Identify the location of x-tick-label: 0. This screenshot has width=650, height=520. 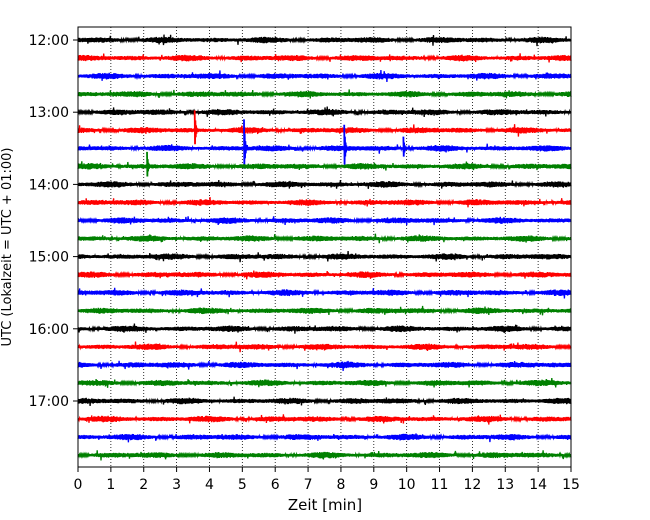
(78, 485).